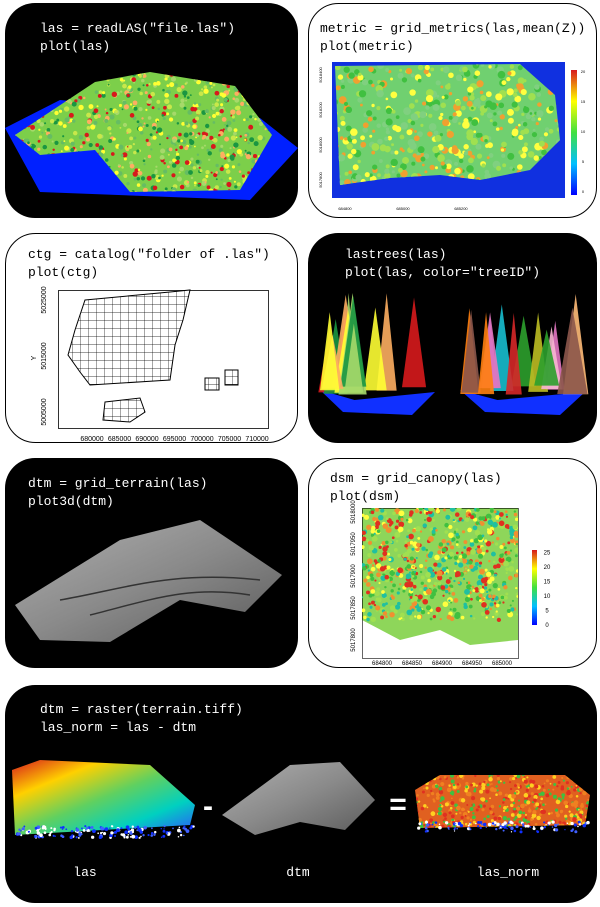 This screenshot has height=907, width=600. I want to click on x-tick-label: 680000, so click(91, 439).